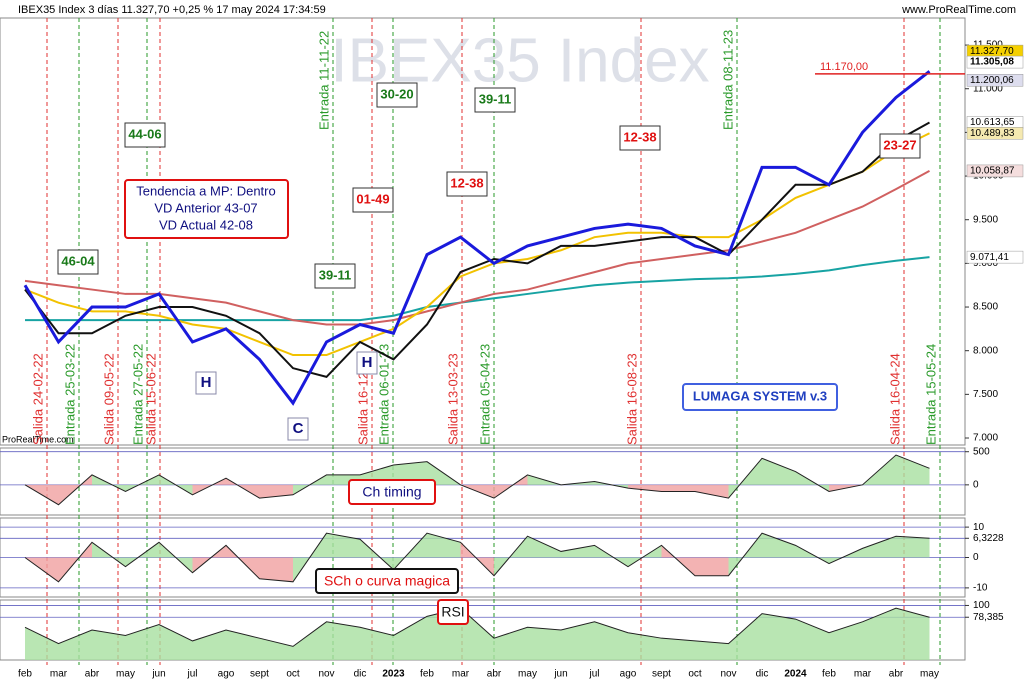 This screenshot has height=683, width=1024. I want to click on y-tick-label: 10, so click(979, 527).